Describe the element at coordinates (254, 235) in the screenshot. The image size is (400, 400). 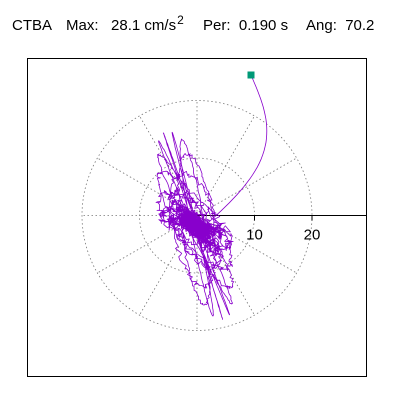
I see `tick-label-10: 10` at that location.